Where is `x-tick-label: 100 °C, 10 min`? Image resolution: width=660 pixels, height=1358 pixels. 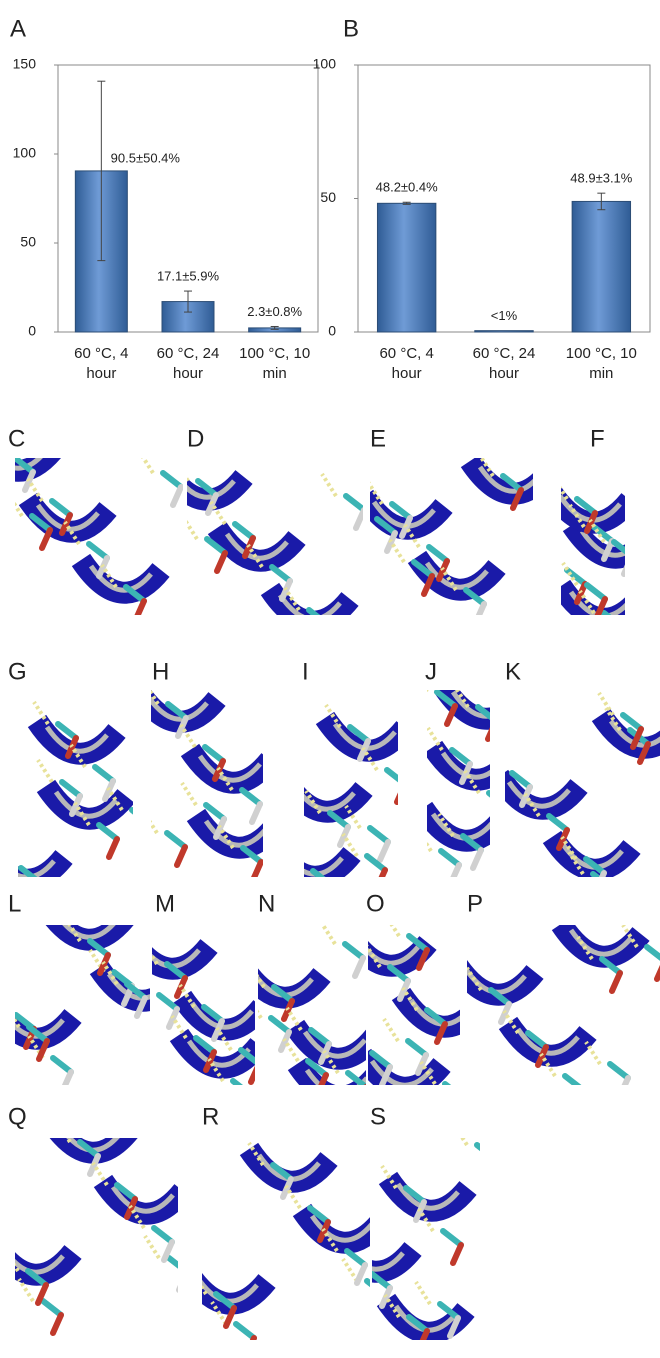 x-tick-label: 100 °C, 10 min is located at coordinates (601, 363).